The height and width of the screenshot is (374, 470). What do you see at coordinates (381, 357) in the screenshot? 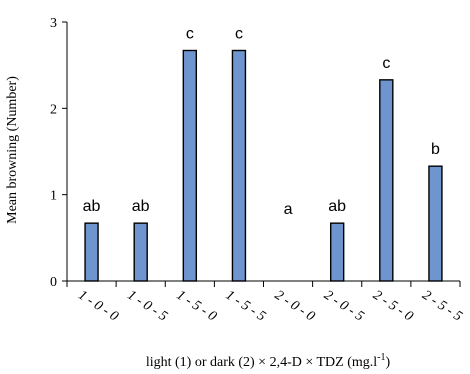
I see `x-axis-title-sup: -1` at bounding box center [381, 357].